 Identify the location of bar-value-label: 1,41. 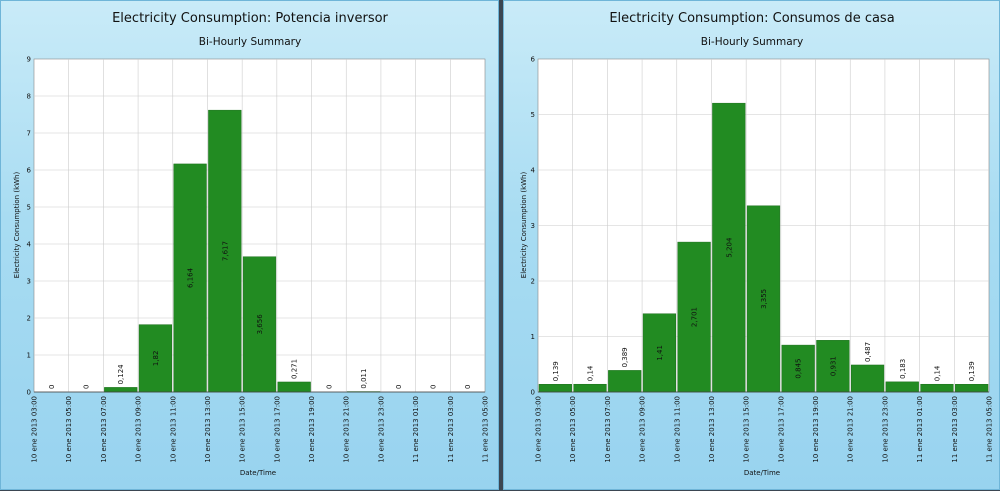
(660, 353).